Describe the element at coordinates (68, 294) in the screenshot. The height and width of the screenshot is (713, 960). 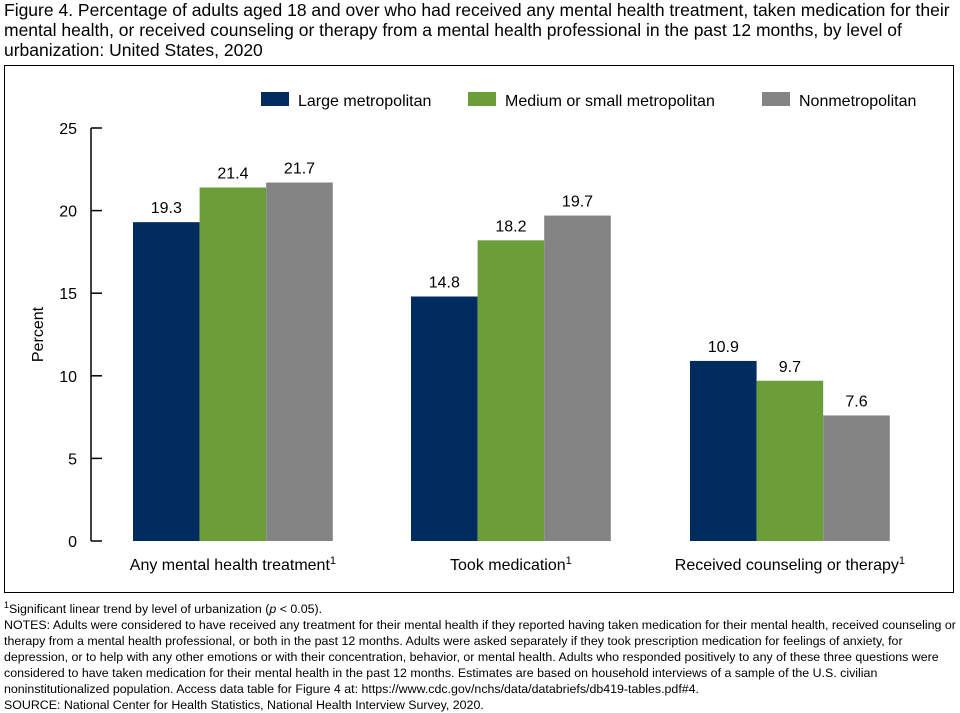
I see `y-tick-label: 15` at that location.